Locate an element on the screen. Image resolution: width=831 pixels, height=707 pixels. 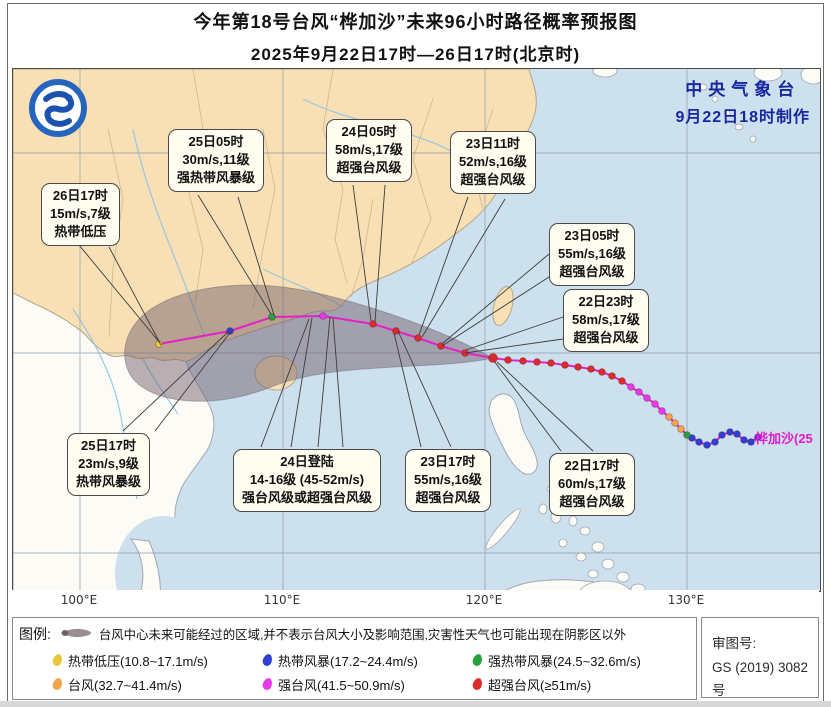
legend-item-label: 强台风(41.5~50.9m/s) is located at coordinates (341, 685).